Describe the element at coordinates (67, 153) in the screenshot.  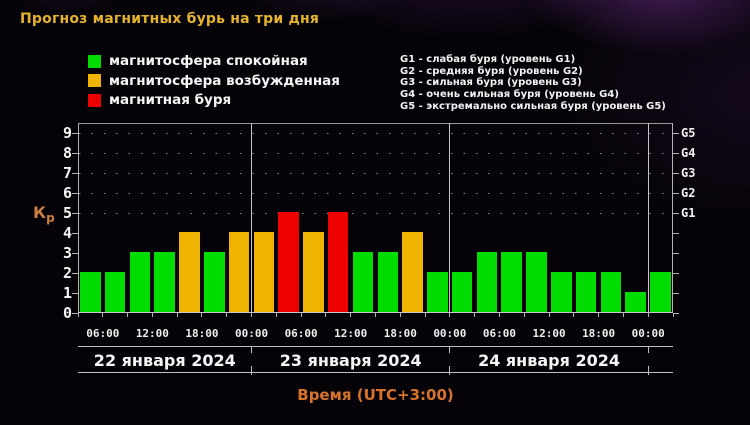
I see `y-tick-label-8: 8` at that location.